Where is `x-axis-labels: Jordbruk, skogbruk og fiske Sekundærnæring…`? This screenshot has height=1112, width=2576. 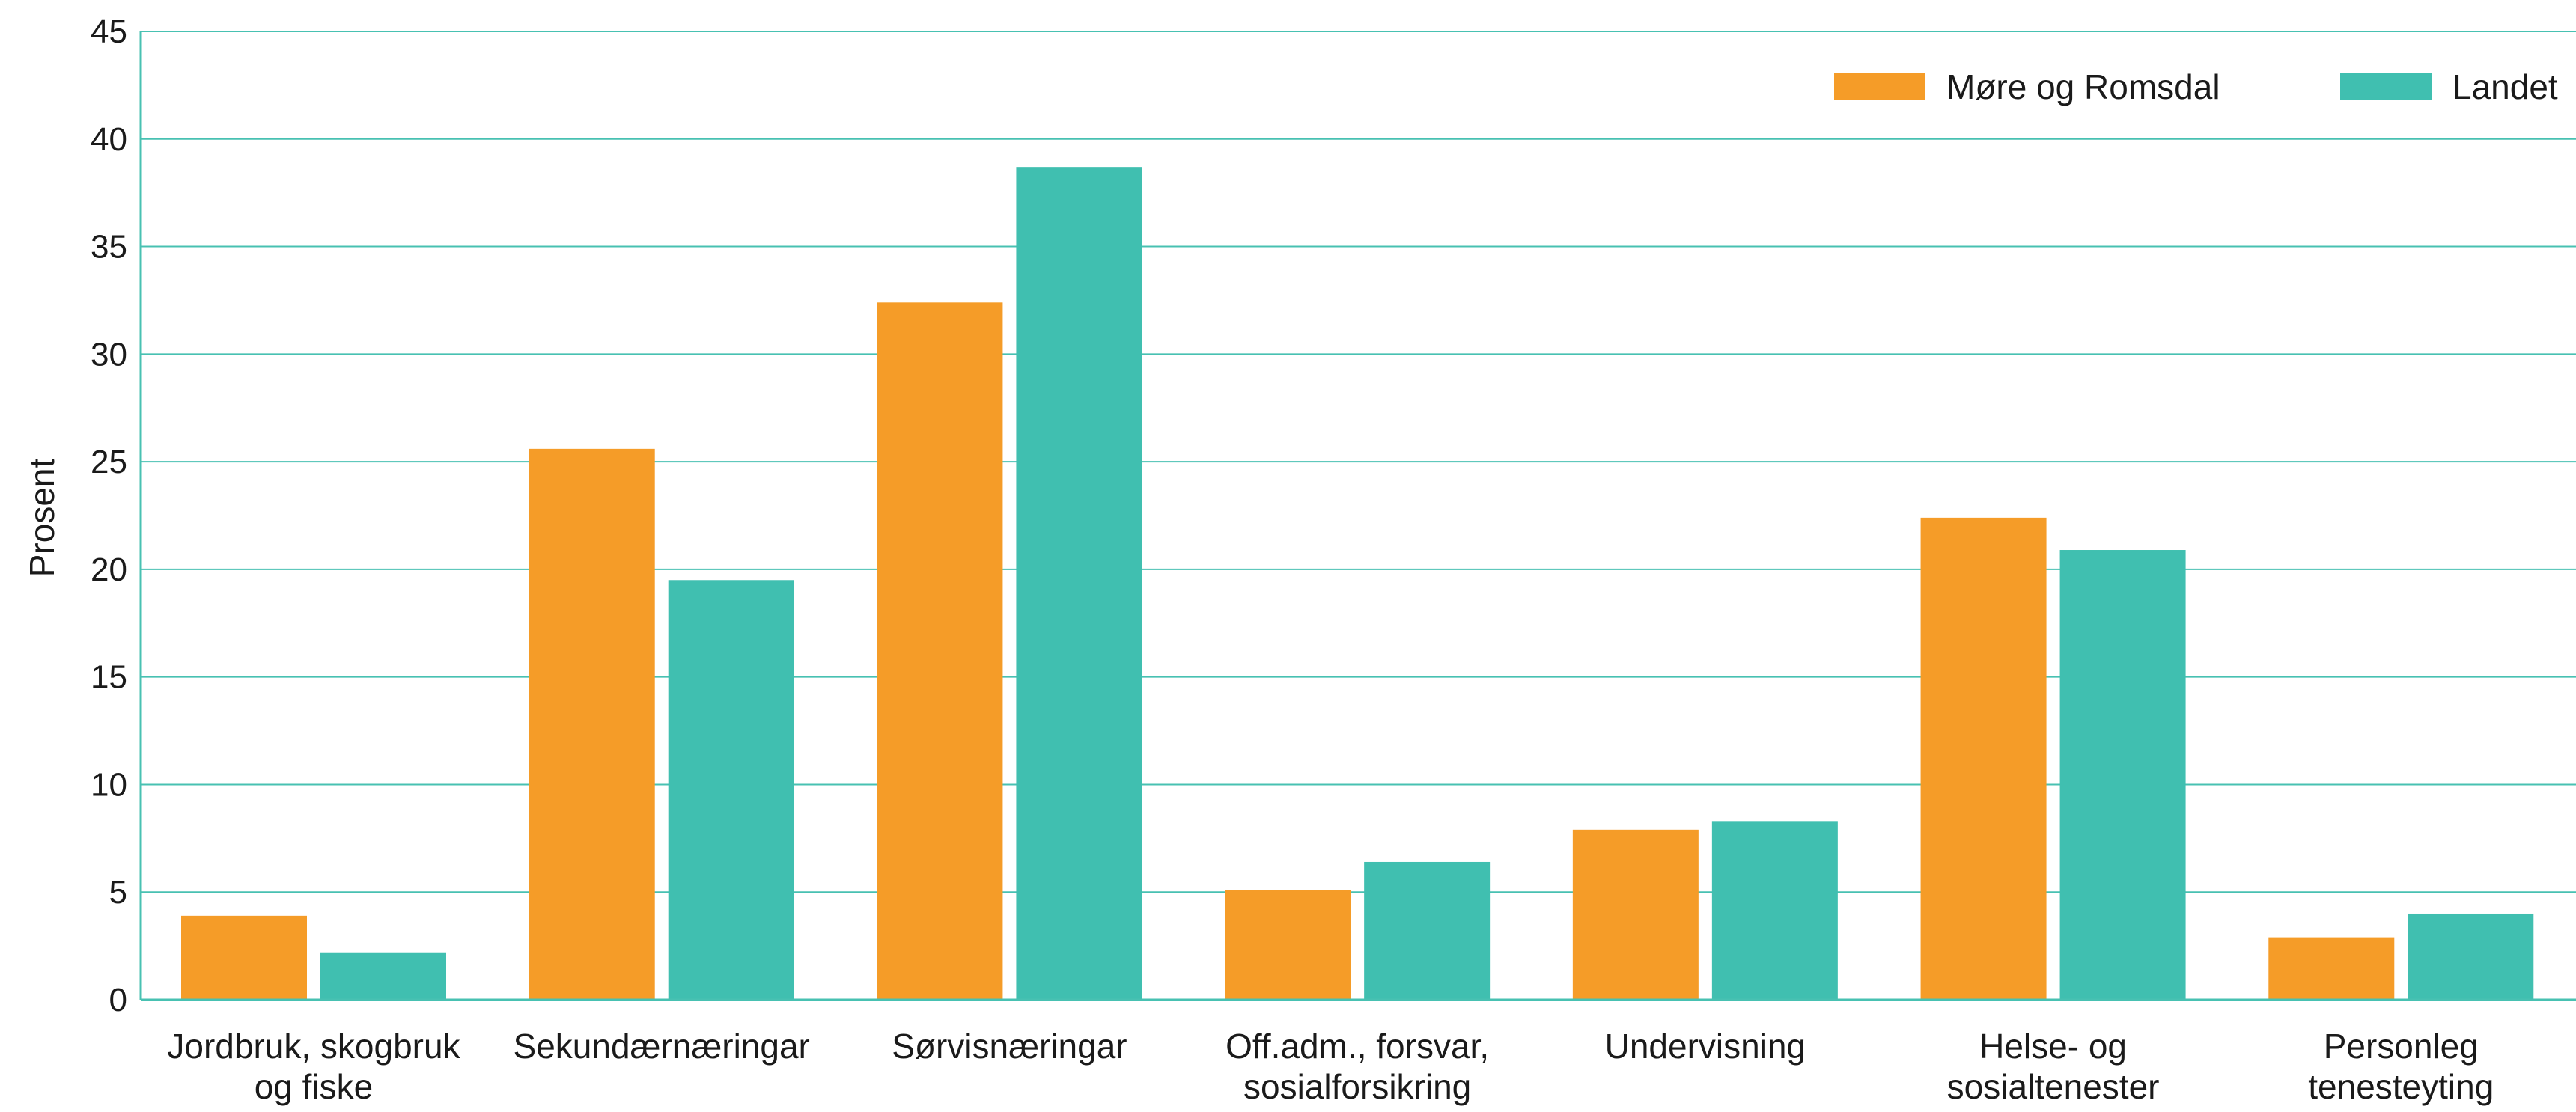 x-axis-labels: Jordbruk, skogbruk og fiske Sekundærnæring… is located at coordinates (1330, 1066).